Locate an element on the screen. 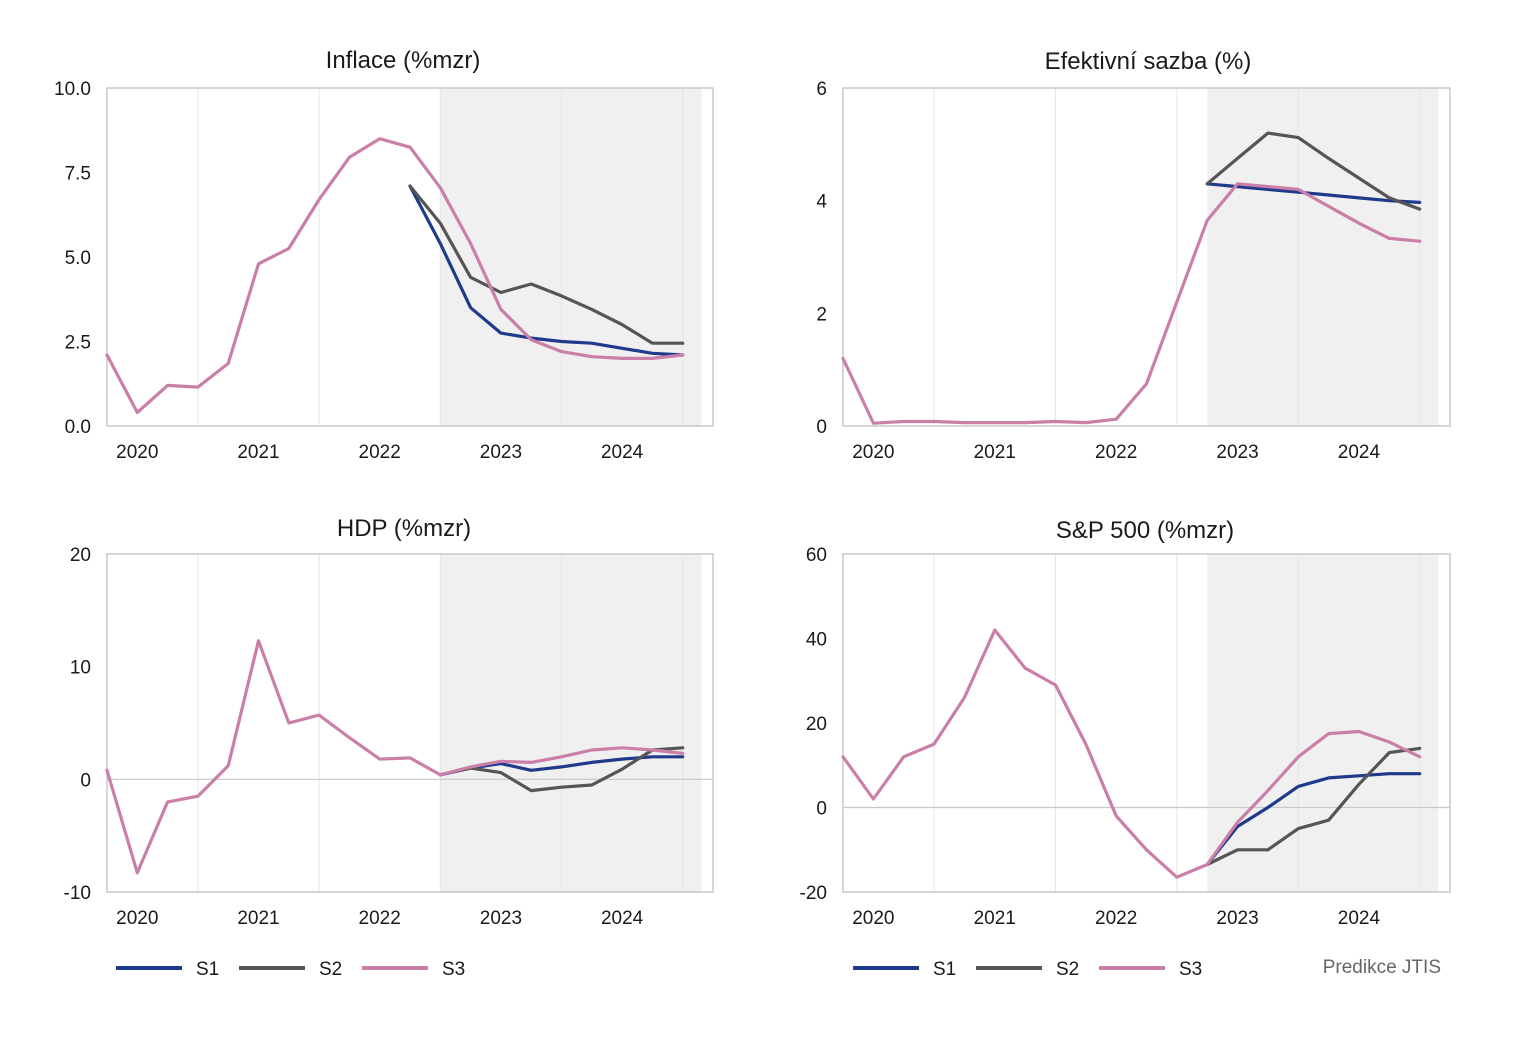  source-note: Predikce JTIS is located at coordinates (1382, 967).